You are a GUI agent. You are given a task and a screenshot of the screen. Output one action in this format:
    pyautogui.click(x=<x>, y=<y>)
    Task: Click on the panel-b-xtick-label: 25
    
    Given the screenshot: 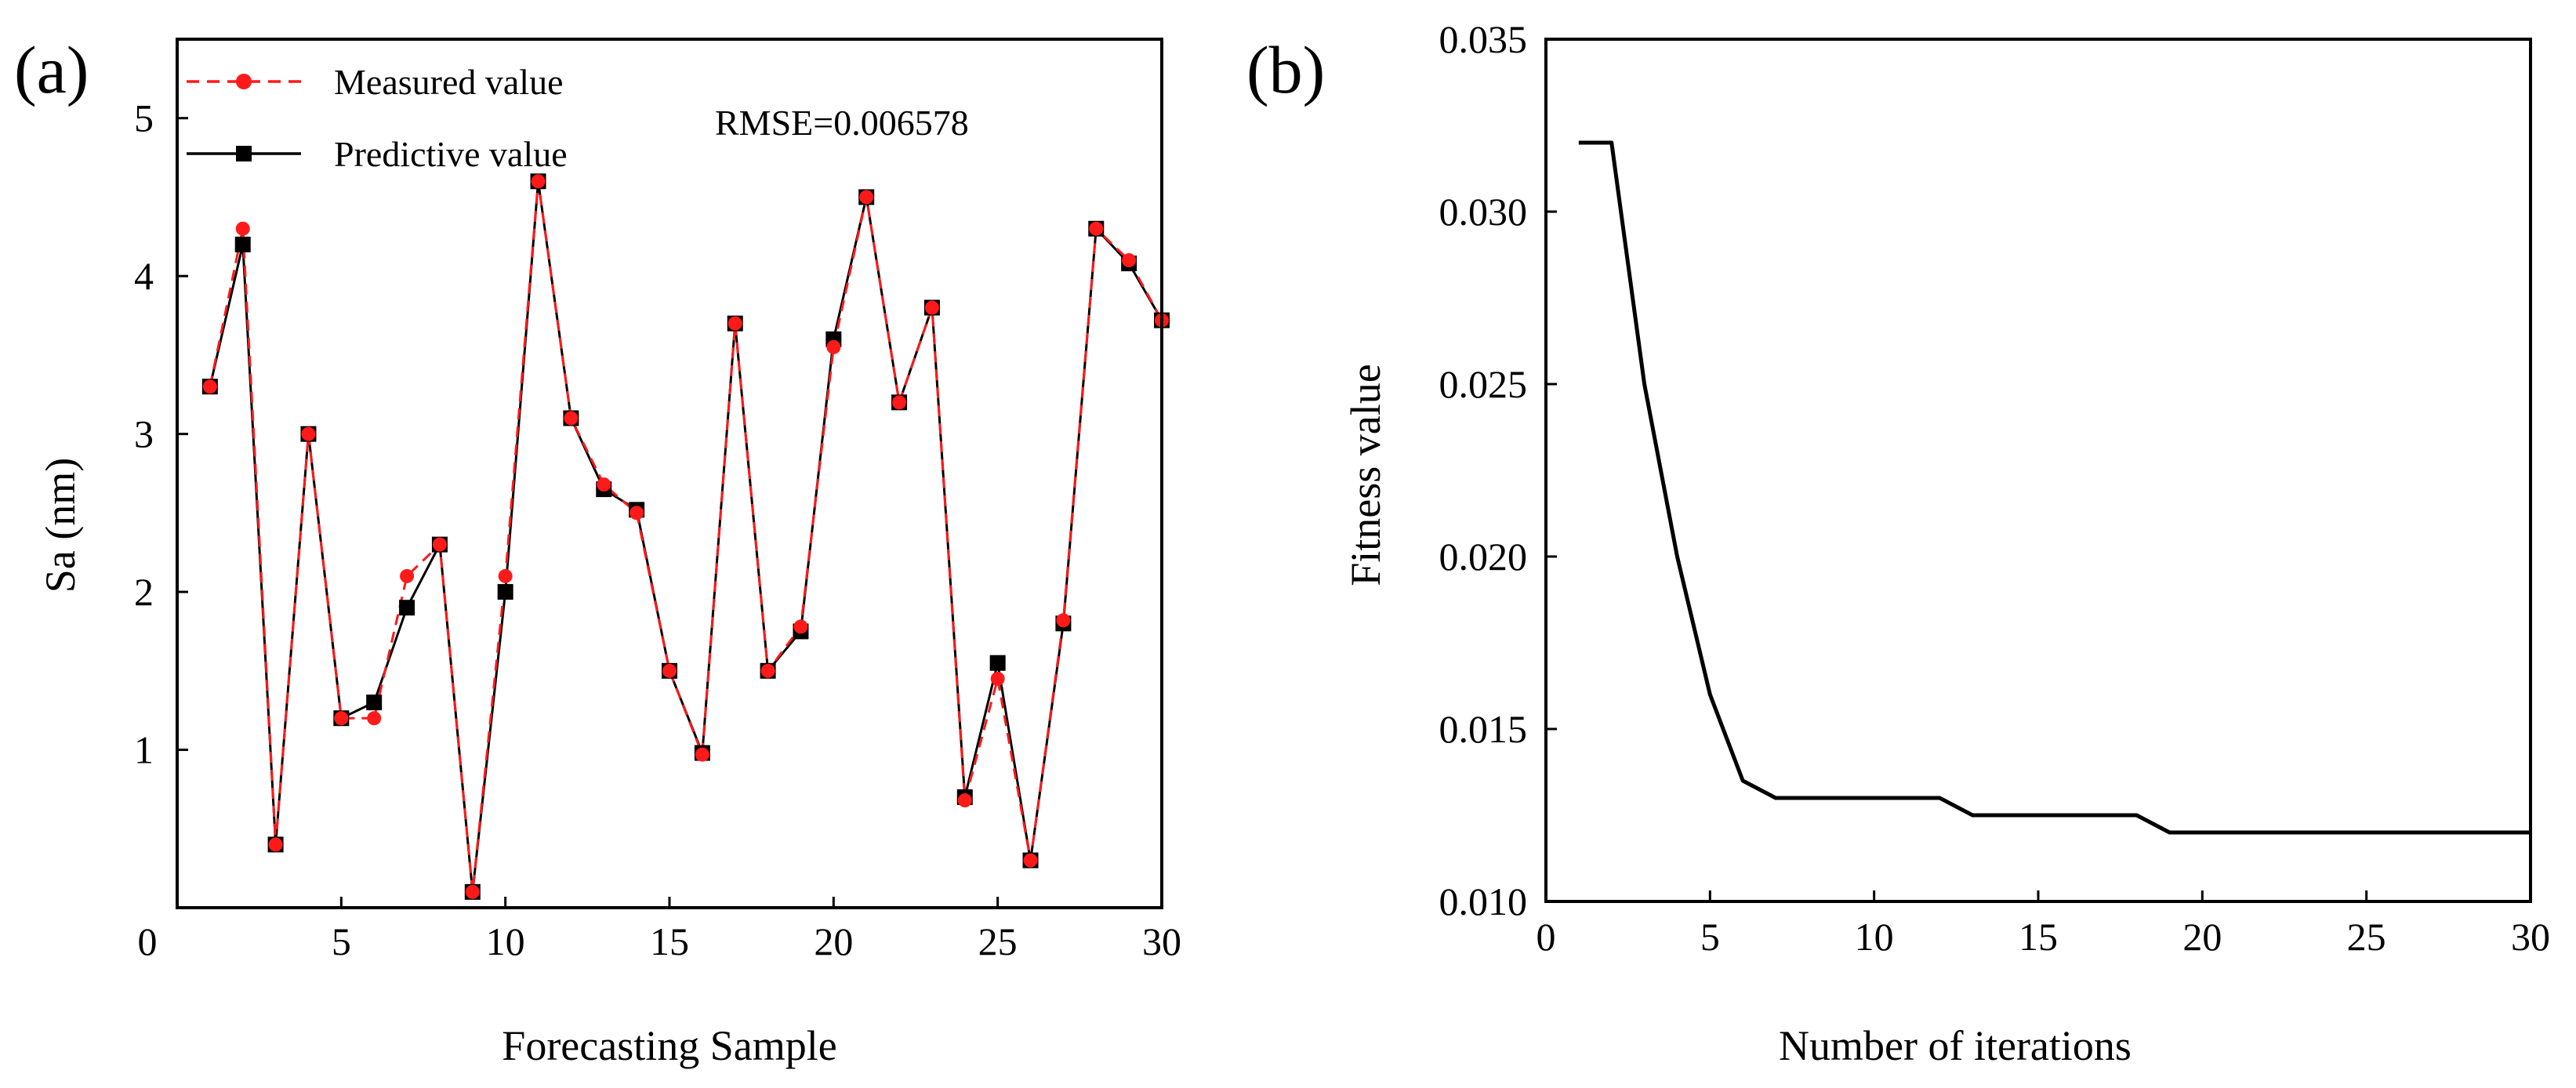 What is the action you would take?
    pyautogui.click(x=2366, y=937)
    